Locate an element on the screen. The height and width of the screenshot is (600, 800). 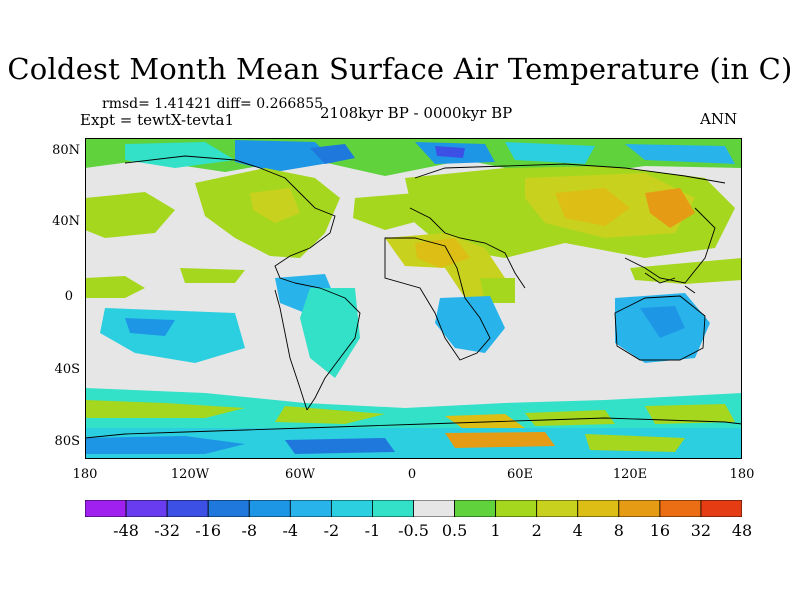
lon-label: 120W is located at coordinates (190, 474).